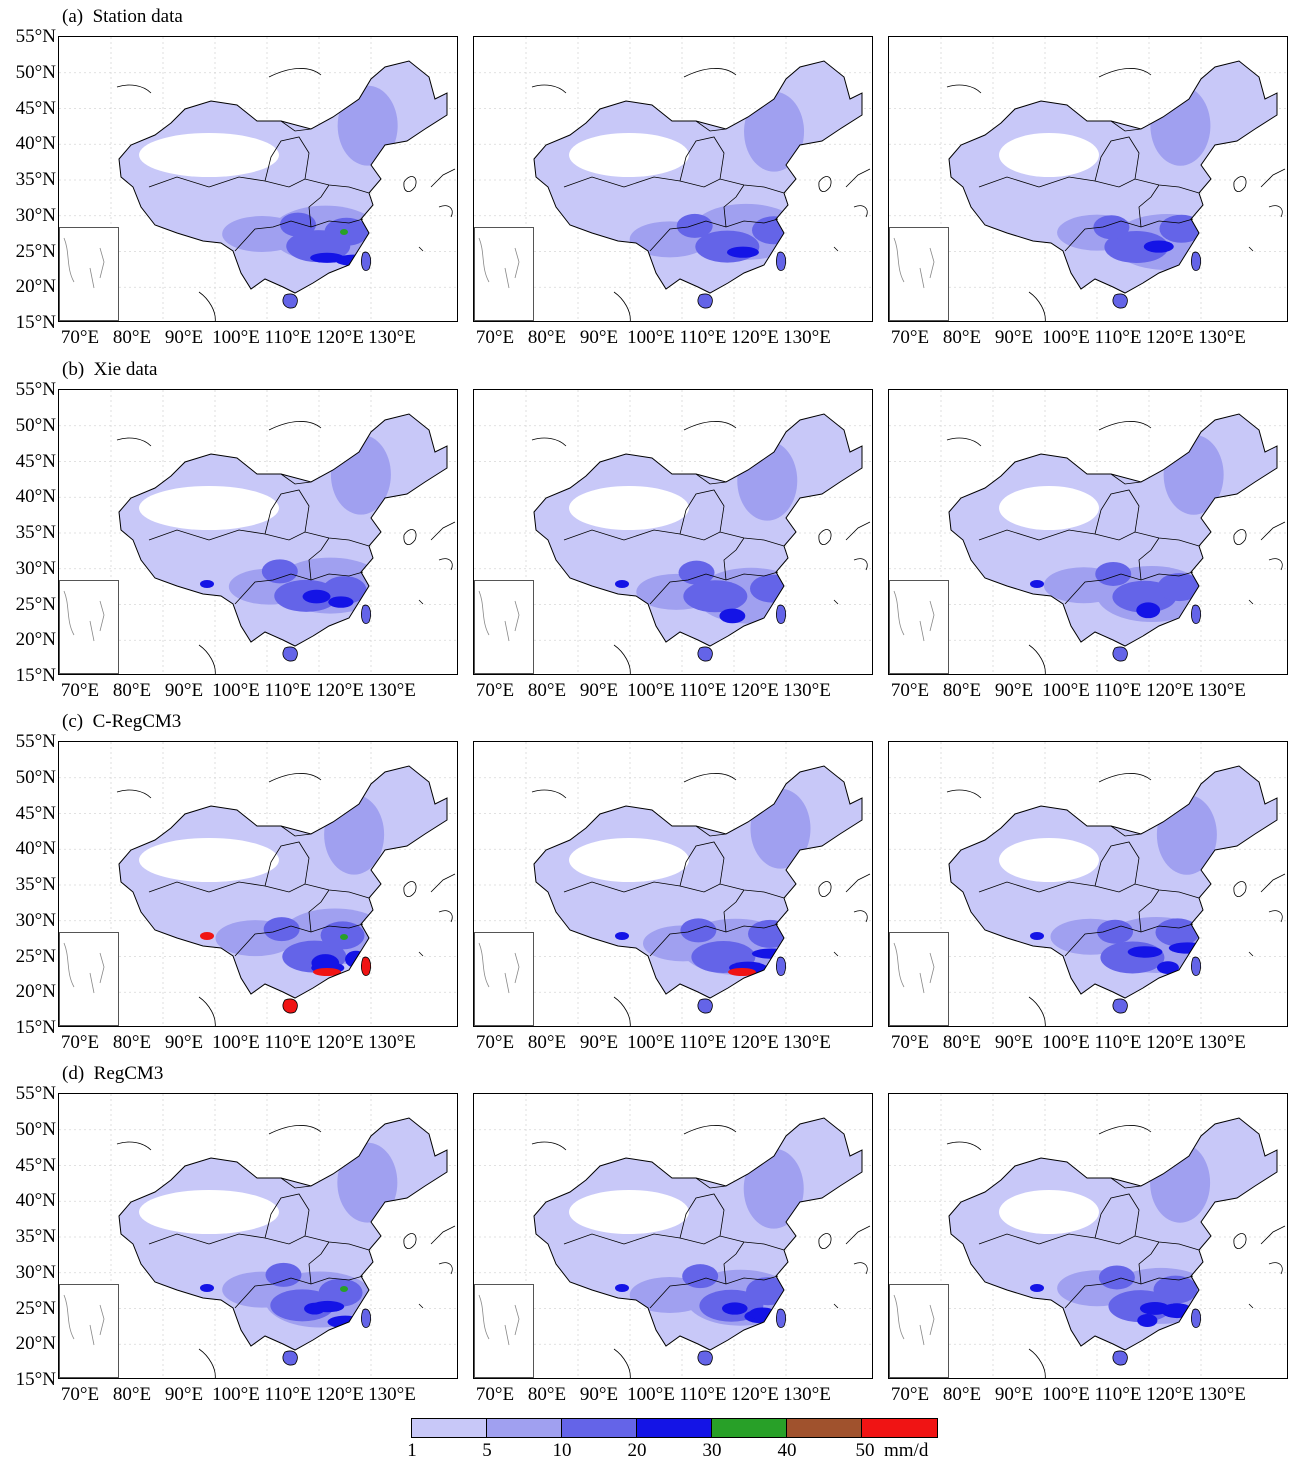 Image resolution: width=1290 pixels, height=1462 pixels. I want to click on row-title: (c) C-RegCM3, so click(122, 721).